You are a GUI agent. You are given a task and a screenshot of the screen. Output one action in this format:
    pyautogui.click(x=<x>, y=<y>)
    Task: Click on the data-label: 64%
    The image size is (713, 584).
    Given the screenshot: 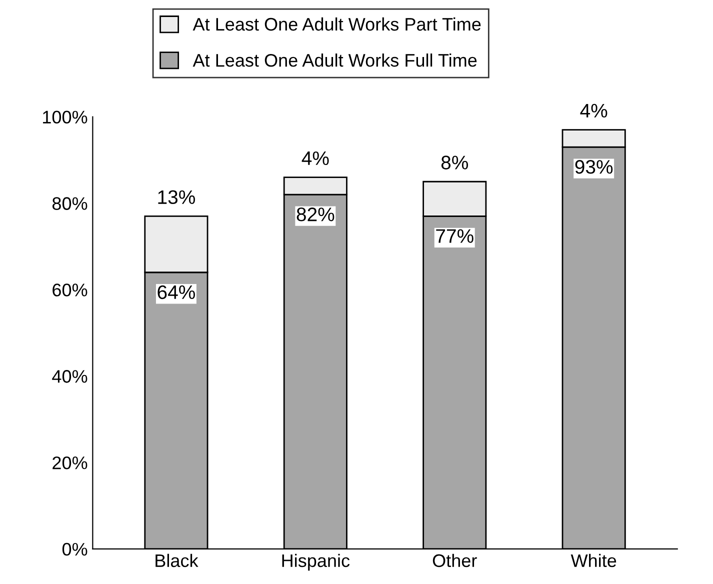 What is the action you would take?
    pyautogui.click(x=176, y=292)
    